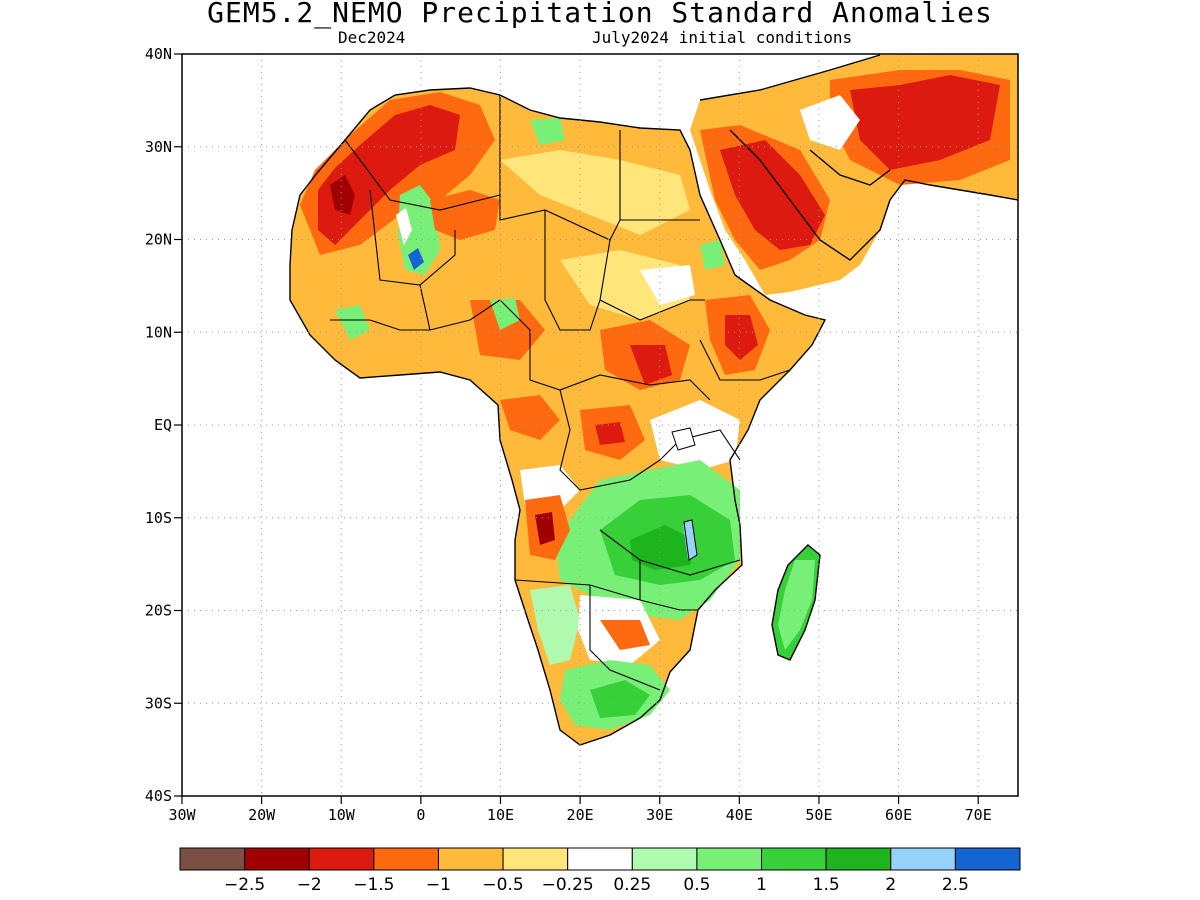  I want to click on lat-tick-label: 10N, so click(158, 332).